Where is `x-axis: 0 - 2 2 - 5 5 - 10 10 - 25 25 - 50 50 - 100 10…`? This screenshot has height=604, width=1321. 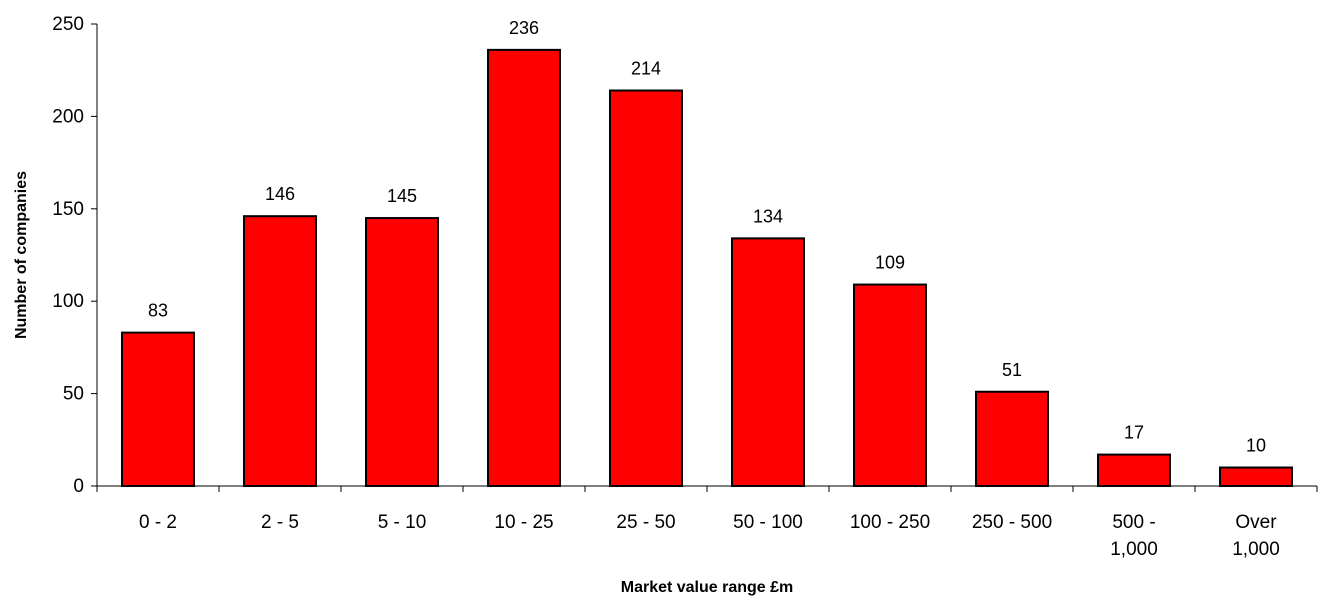
x-axis: 0 - 2 2 - 5 5 - 10 10 - 25 25 - 50 50 - 100 10… is located at coordinates (707, 522).